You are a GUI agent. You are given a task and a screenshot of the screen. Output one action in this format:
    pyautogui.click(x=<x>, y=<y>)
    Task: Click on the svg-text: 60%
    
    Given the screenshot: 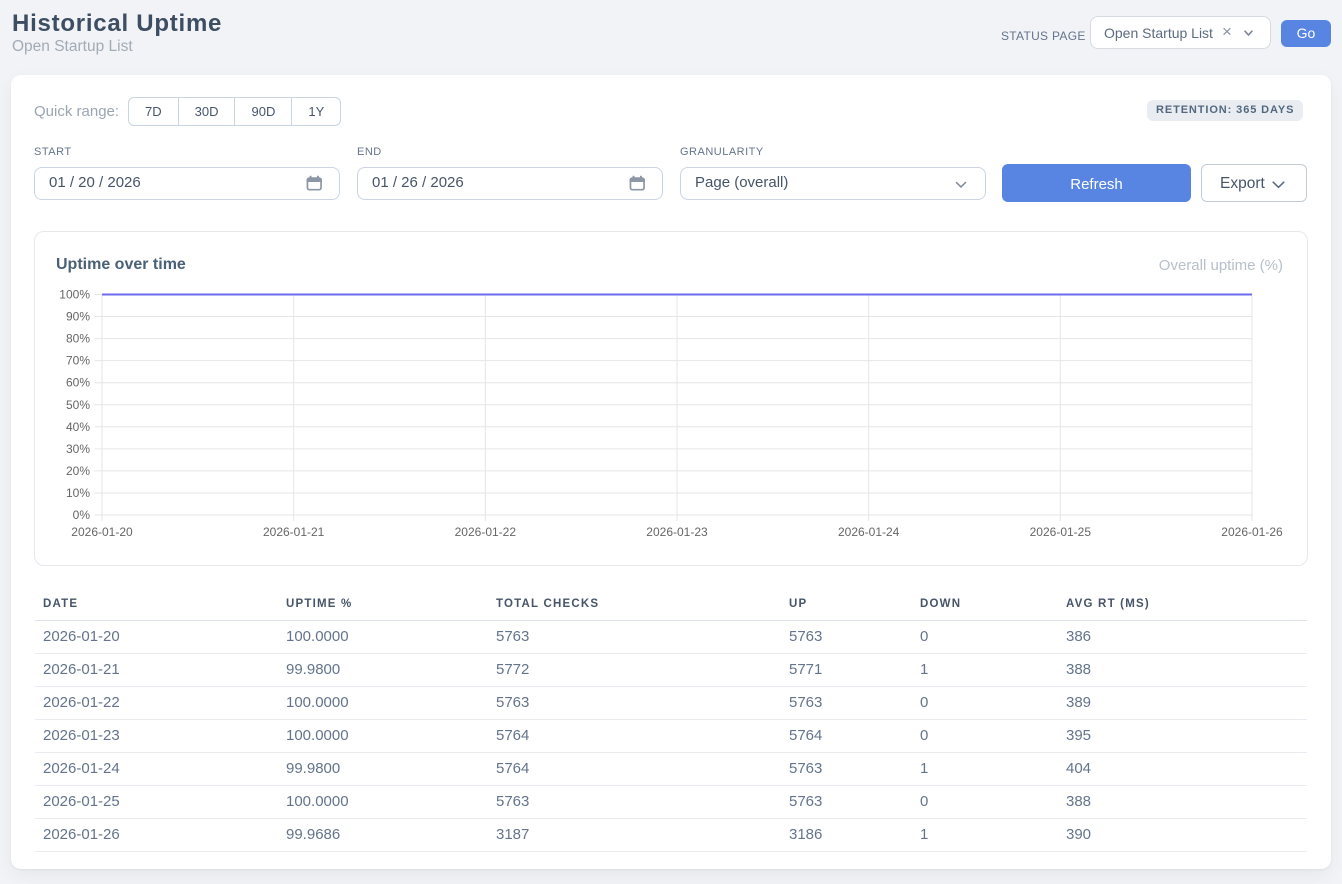 What is the action you would take?
    pyautogui.click(x=78, y=383)
    